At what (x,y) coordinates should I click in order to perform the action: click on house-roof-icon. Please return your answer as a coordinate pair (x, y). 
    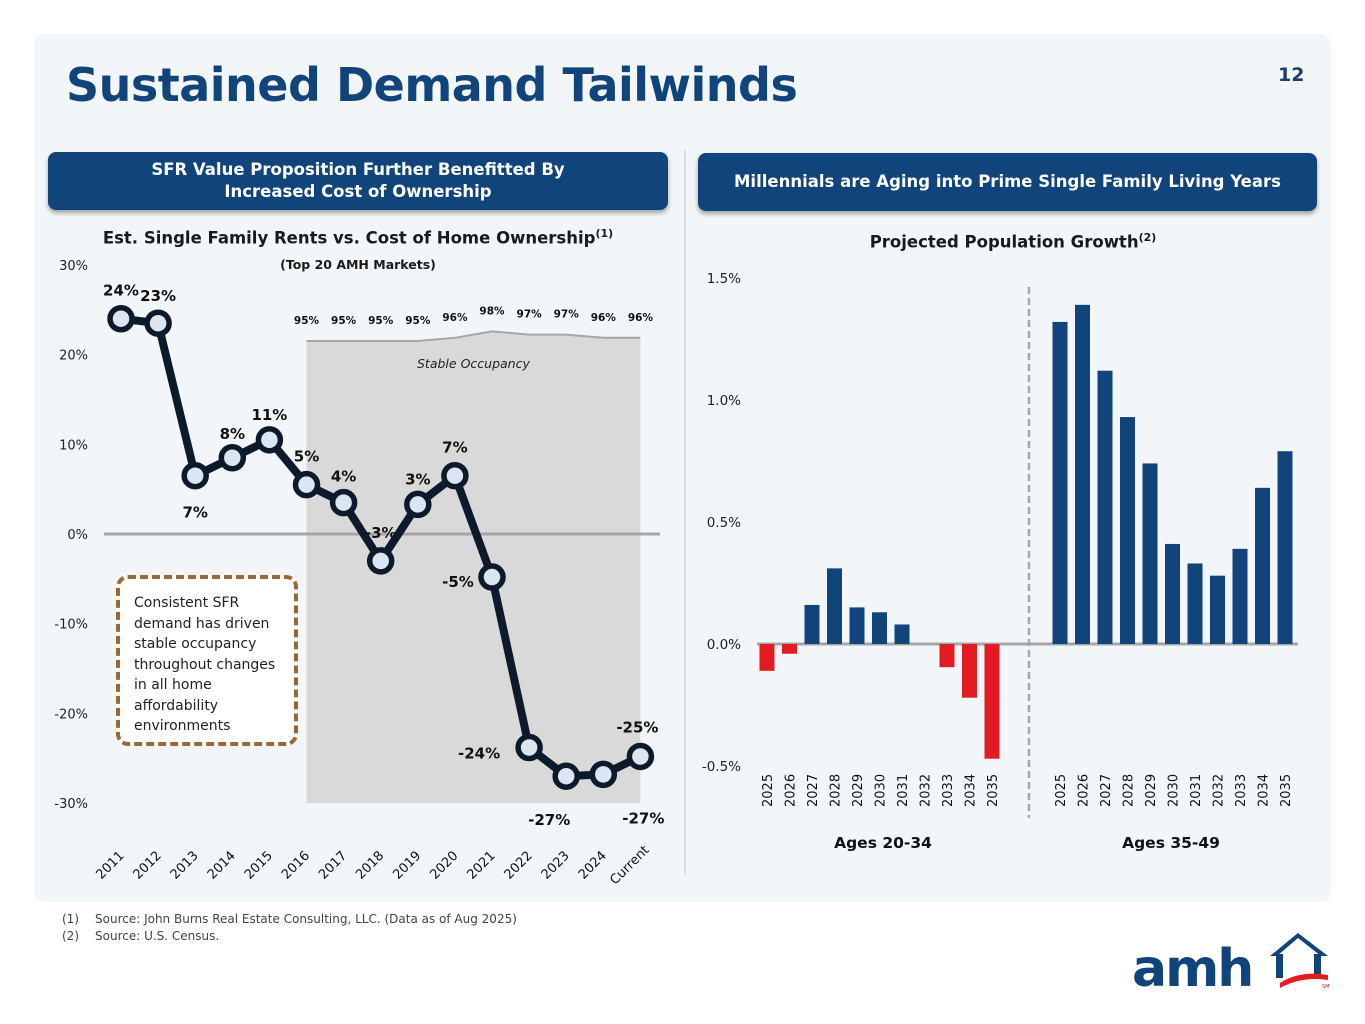
    Looking at the image, I should click on (1299, 944).